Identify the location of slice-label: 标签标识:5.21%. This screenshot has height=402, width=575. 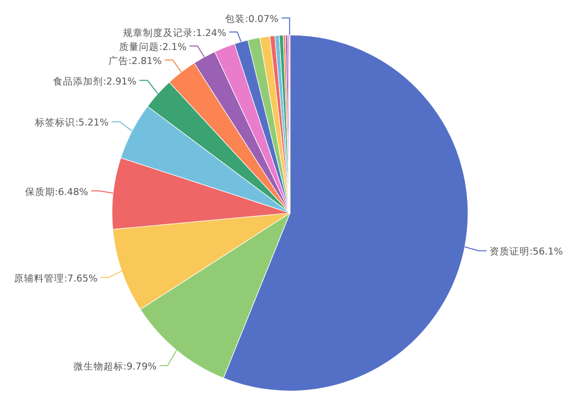
(71, 122).